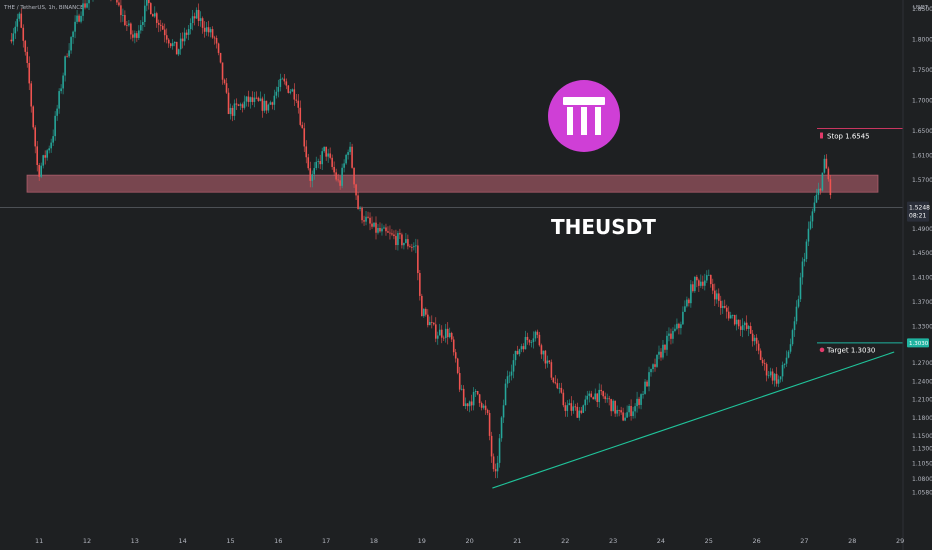  What do you see at coordinates (603, 227) in the screenshot?
I see `symbol-label: THEUSDT` at bounding box center [603, 227].